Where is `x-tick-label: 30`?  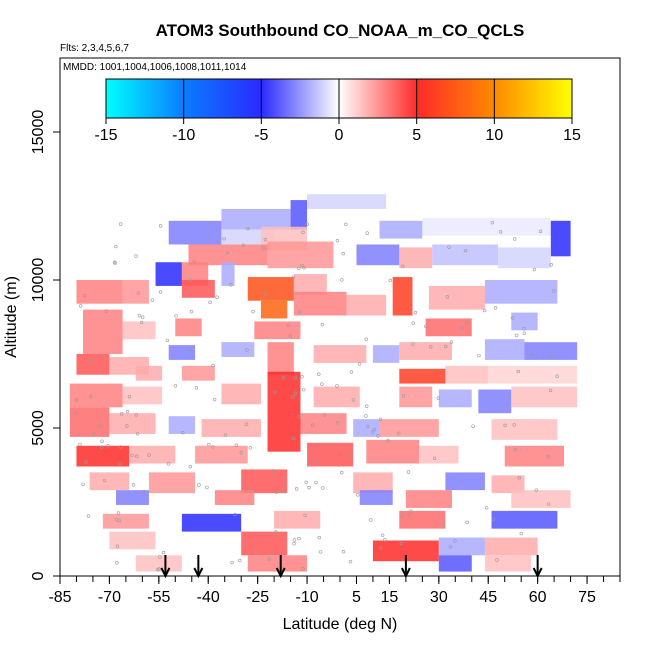 x-tick-label: 30 is located at coordinates (439, 597).